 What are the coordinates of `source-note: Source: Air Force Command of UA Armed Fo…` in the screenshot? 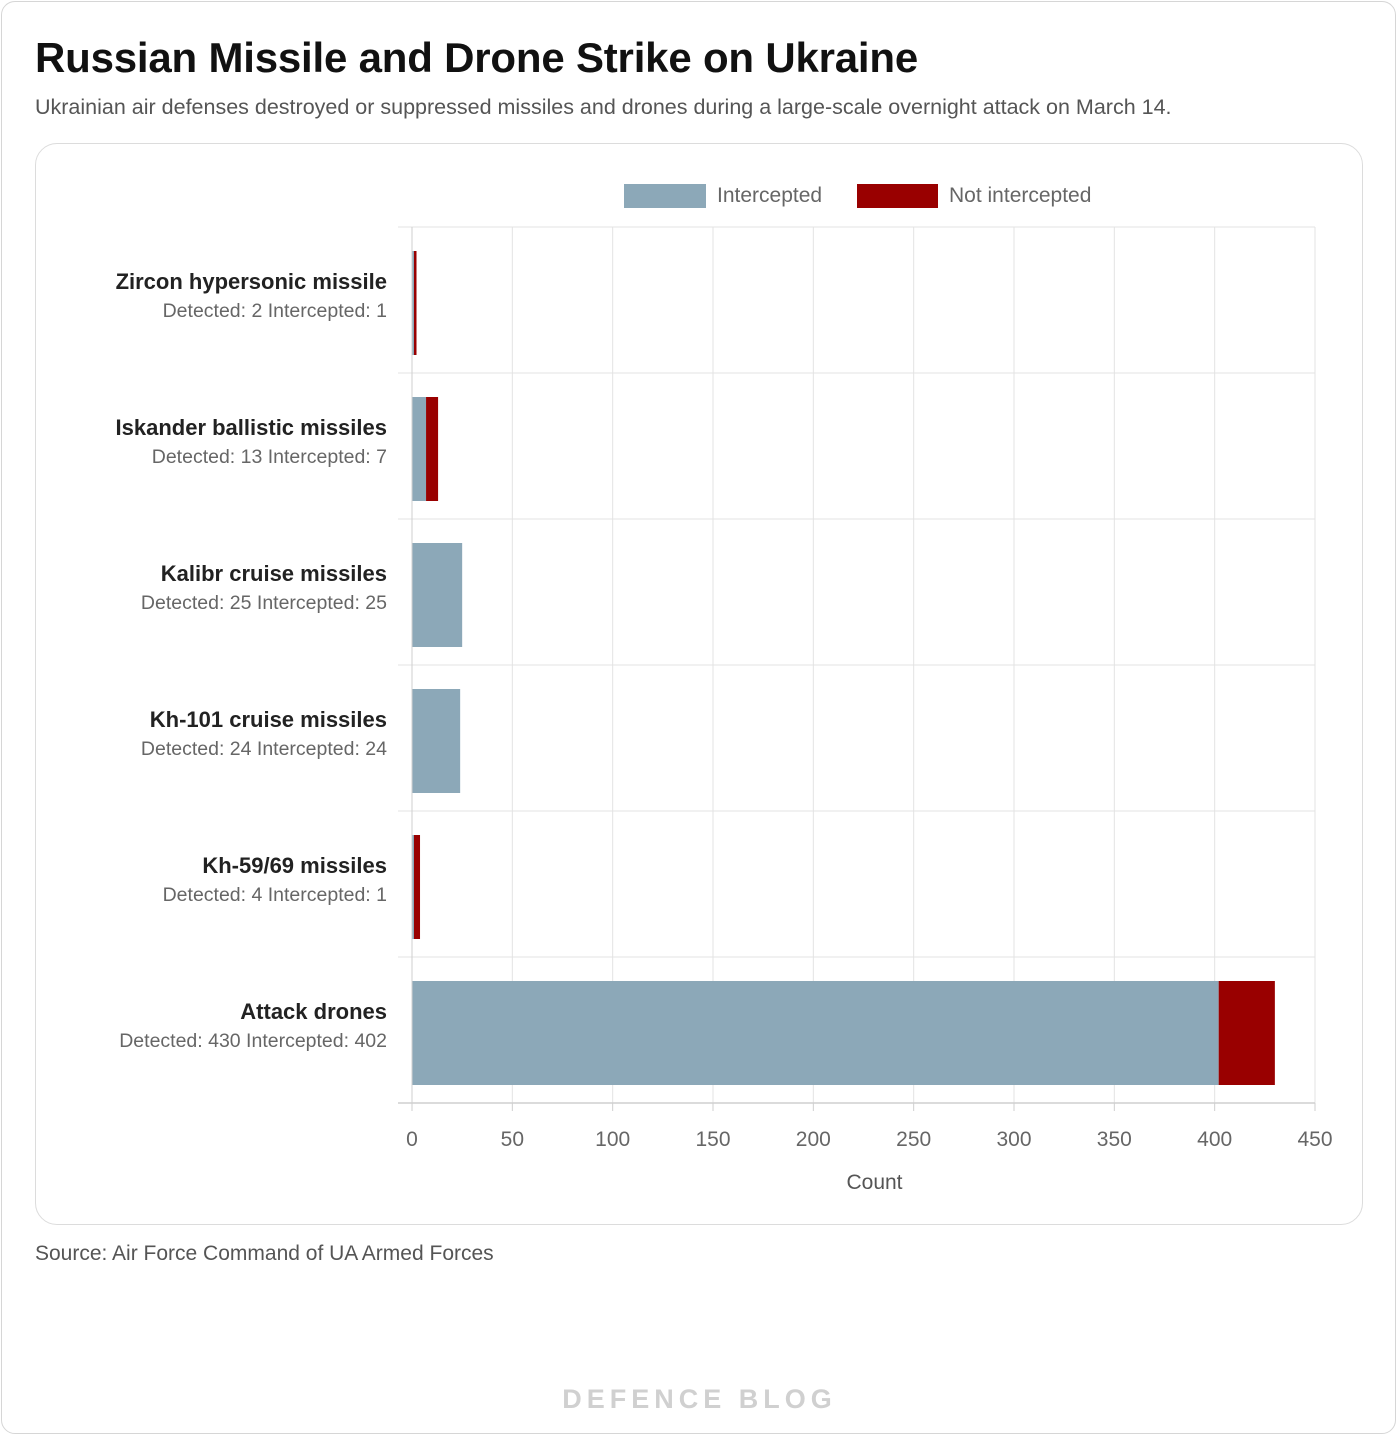 It's located at (264, 1253).